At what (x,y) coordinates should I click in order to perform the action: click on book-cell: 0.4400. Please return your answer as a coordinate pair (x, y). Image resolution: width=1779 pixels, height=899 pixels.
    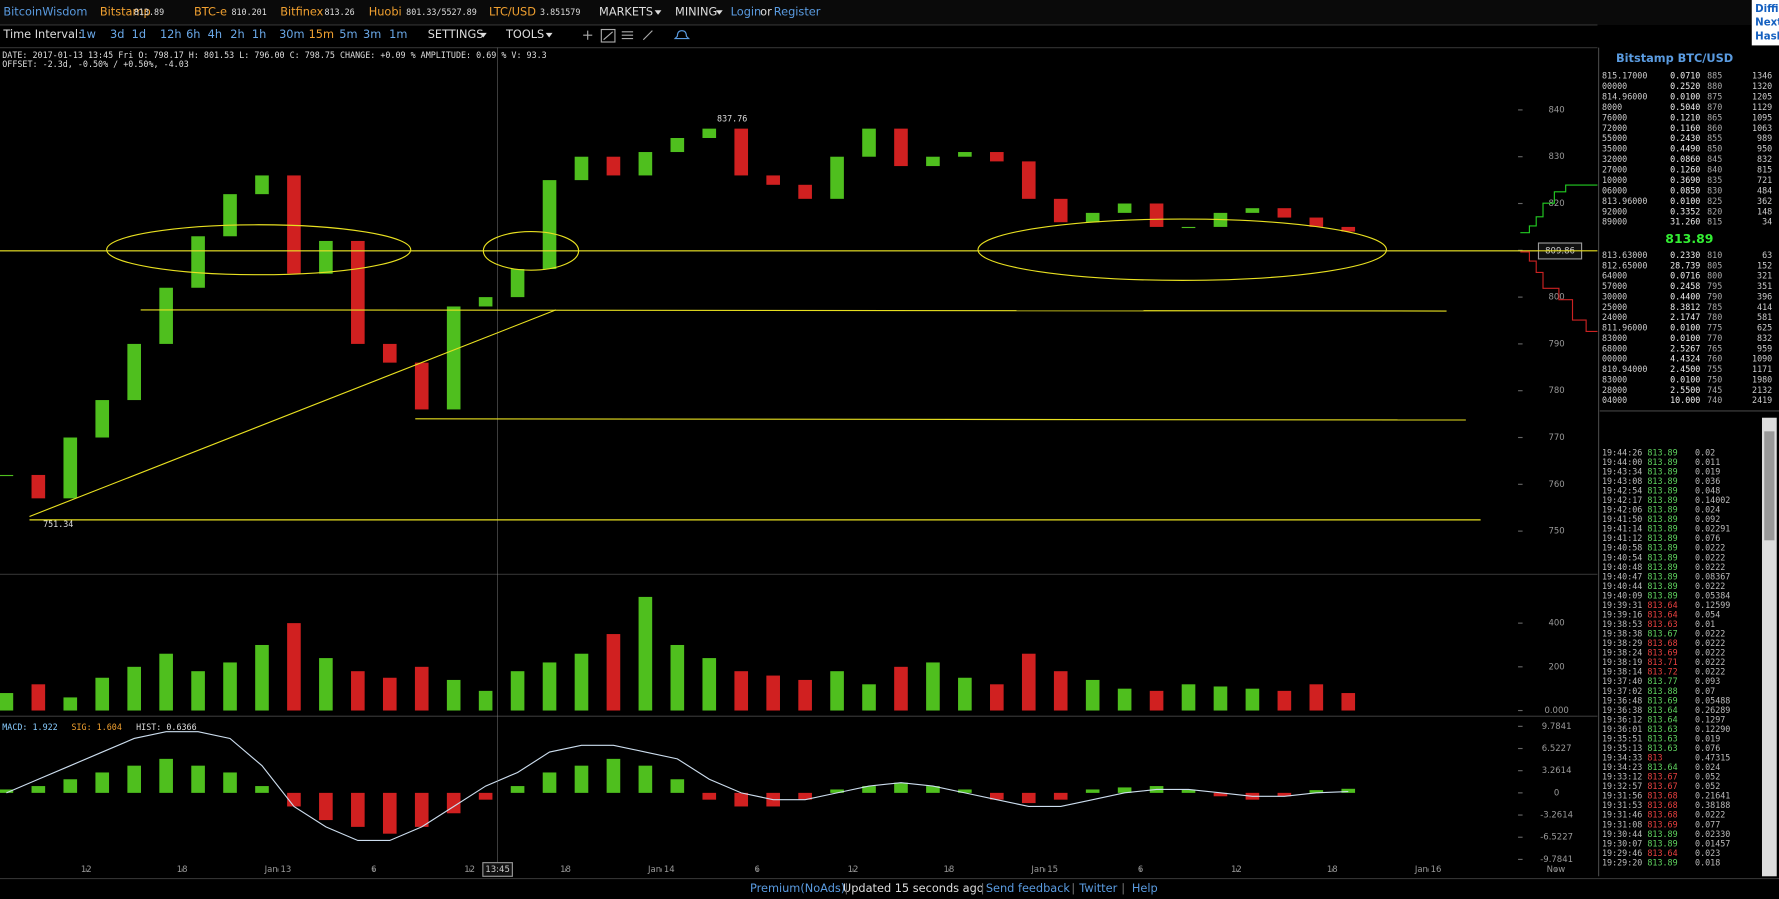
    Looking at the image, I should click on (1685, 296).